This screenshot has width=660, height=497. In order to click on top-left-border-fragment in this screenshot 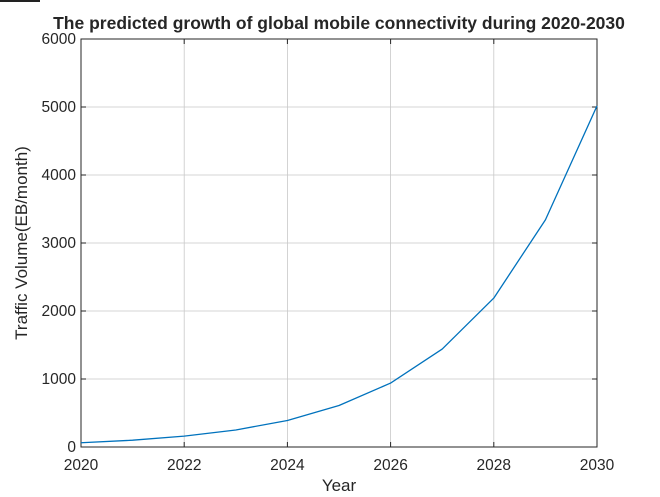, I will do `click(20, 1)`.